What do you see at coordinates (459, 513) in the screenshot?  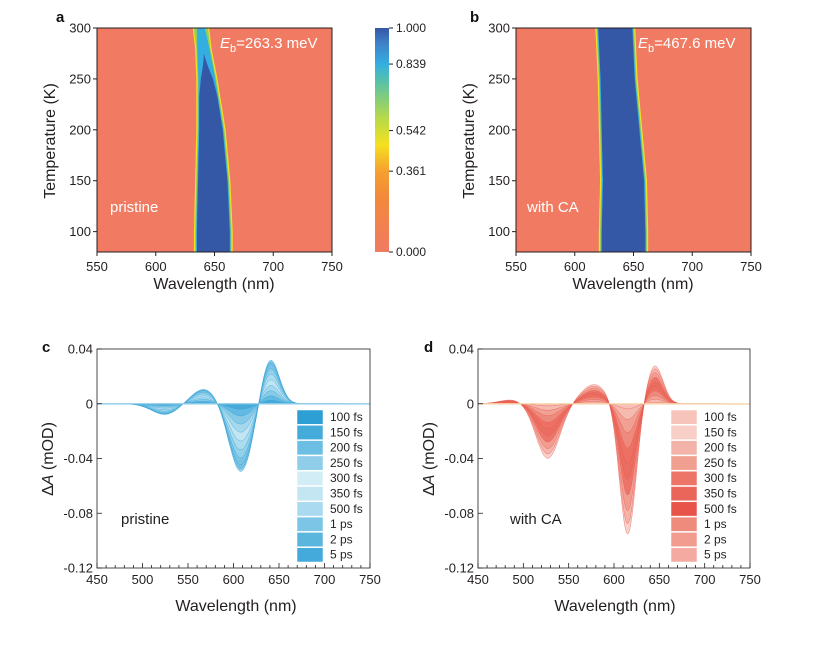 I see `panel-d-ytick-label--0.08: -0.08` at bounding box center [459, 513].